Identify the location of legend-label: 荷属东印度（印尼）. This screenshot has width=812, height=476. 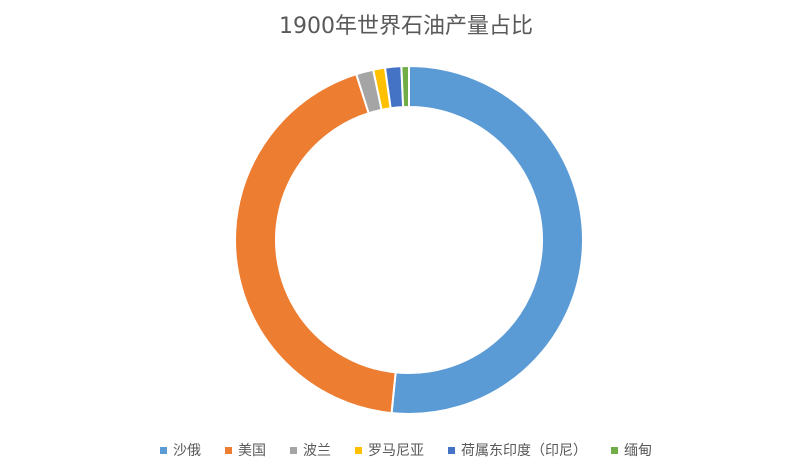
(524, 451).